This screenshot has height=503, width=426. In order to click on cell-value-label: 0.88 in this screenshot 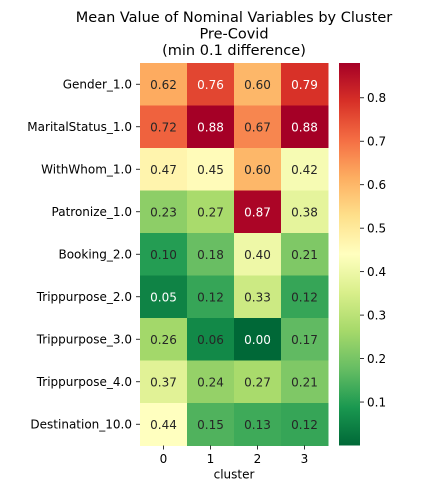, I will do `click(304, 127)`.